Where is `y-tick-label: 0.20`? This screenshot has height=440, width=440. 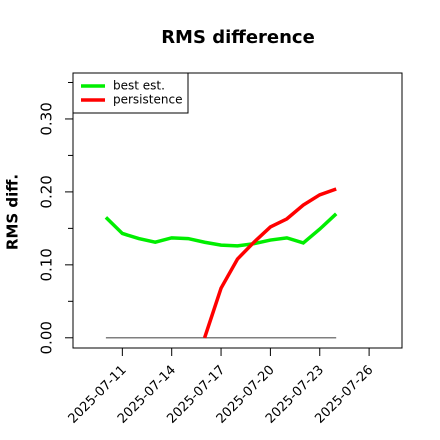
y-tick-label: 0.20 is located at coordinates (47, 191).